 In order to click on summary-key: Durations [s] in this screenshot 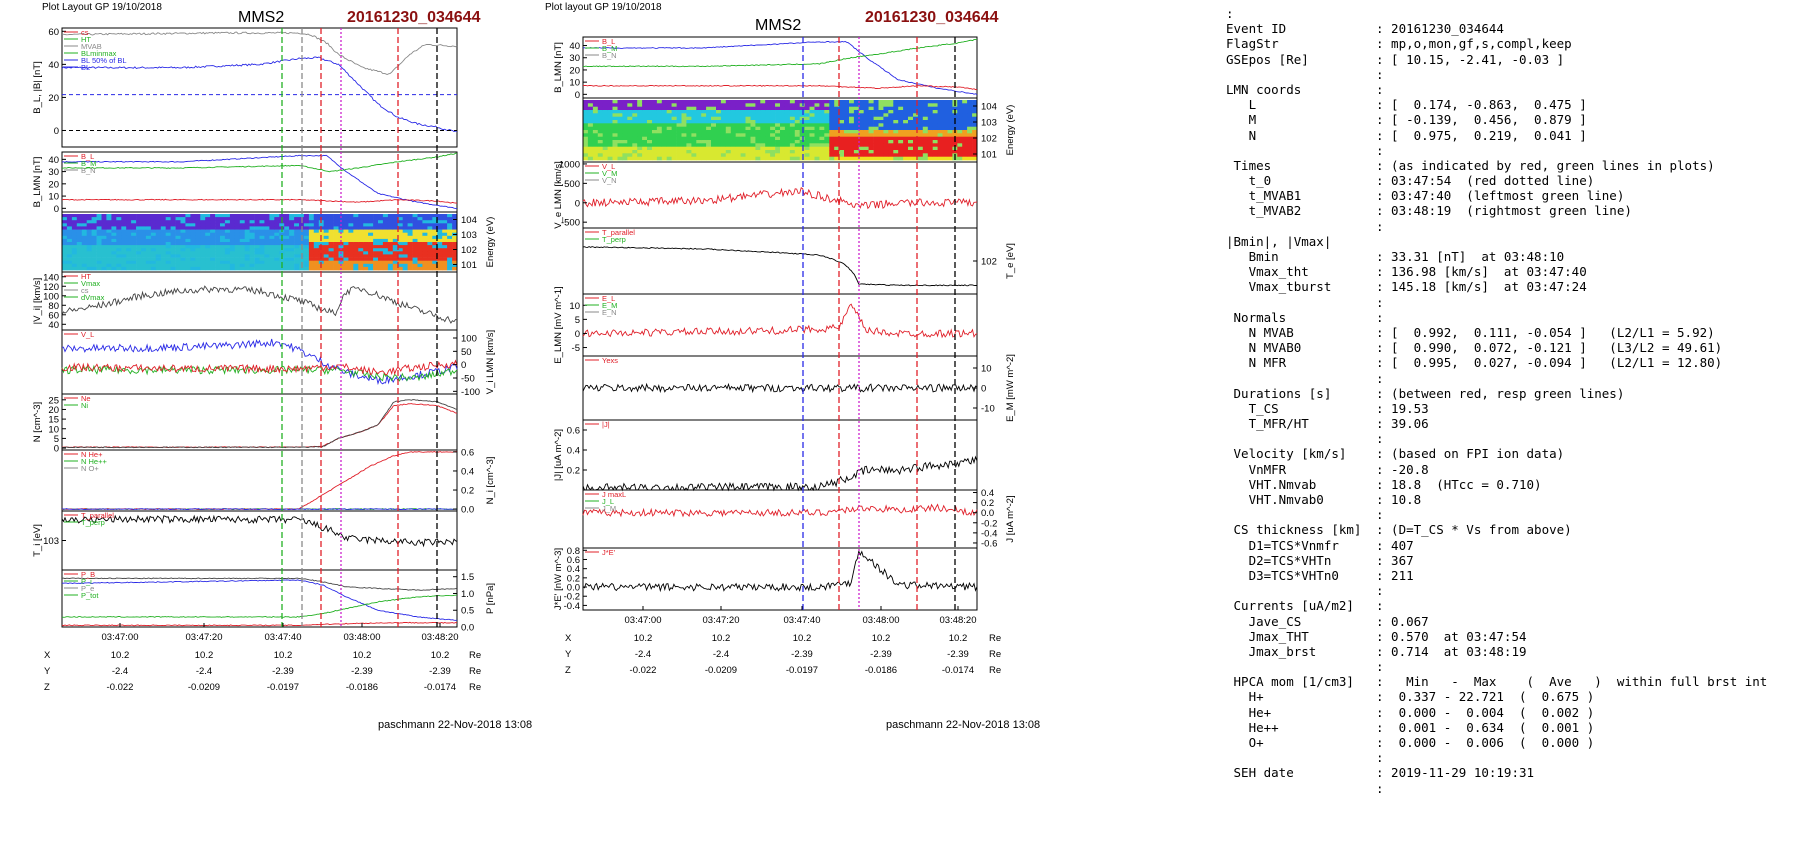, I will do `click(1279, 393)`.